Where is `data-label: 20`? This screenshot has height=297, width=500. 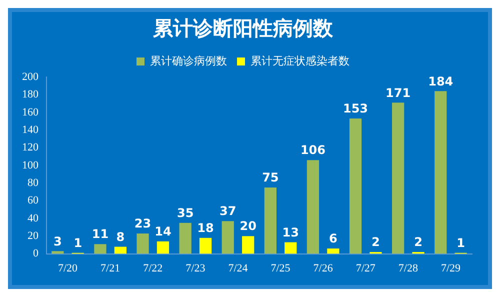
data-label: 20 is located at coordinates (248, 226).